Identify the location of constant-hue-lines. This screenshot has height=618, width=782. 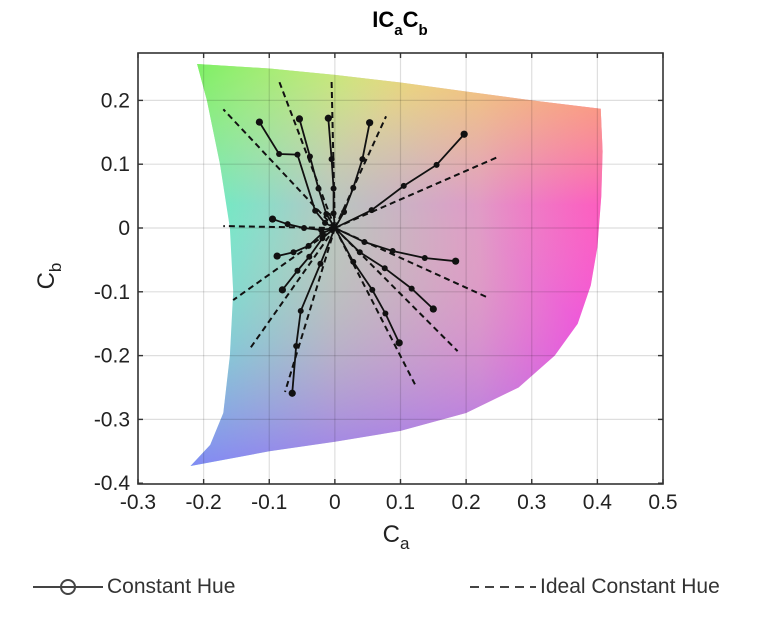
(361, 255).